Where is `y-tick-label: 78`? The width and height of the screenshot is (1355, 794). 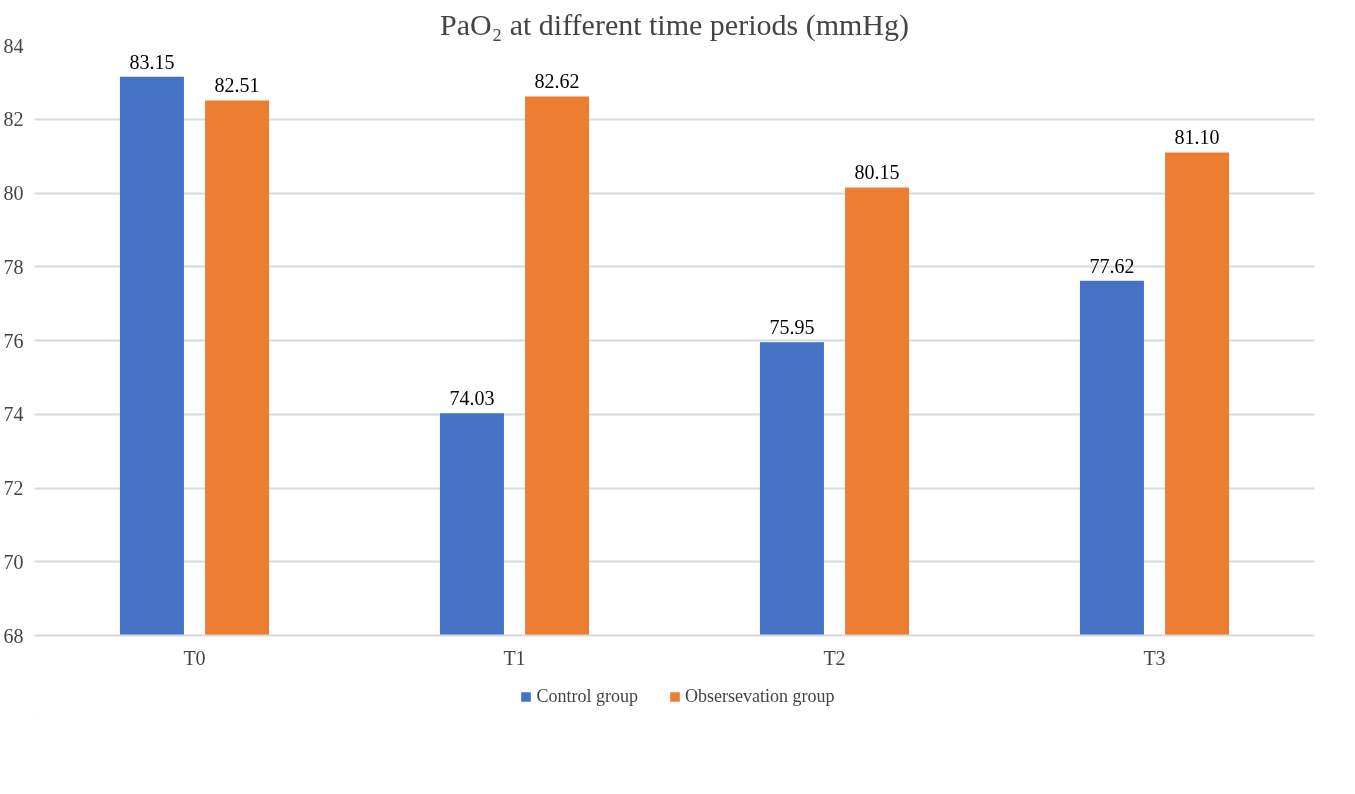
y-tick-label: 78 is located at coordinates (13, 266).